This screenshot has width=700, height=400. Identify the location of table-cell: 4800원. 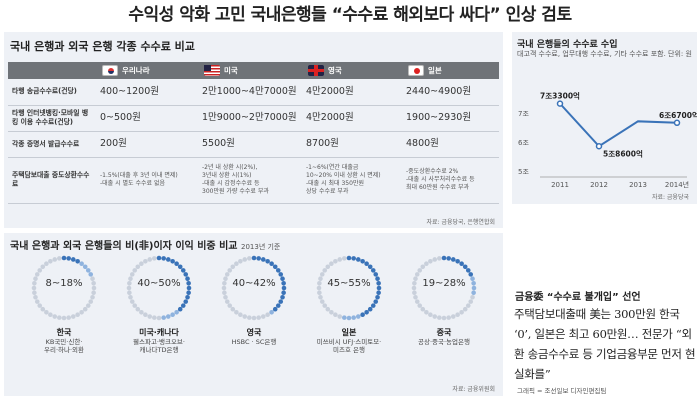
(450, 144).